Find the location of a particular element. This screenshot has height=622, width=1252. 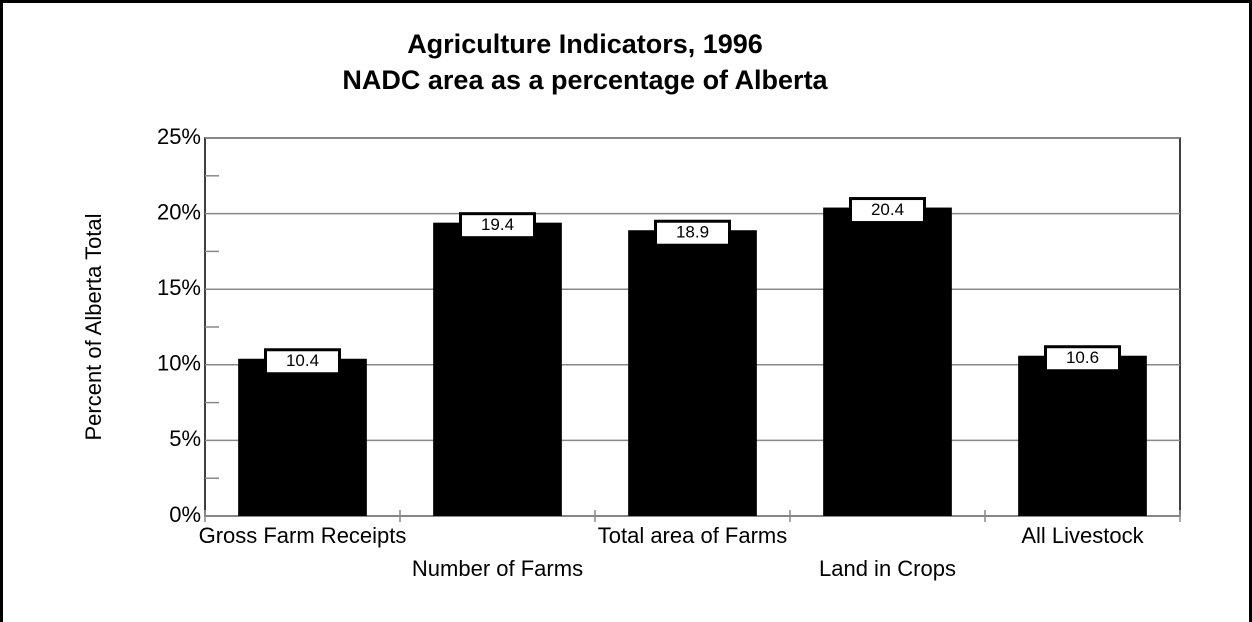

value-label: 19.4 is located at coordinates (497, 224).